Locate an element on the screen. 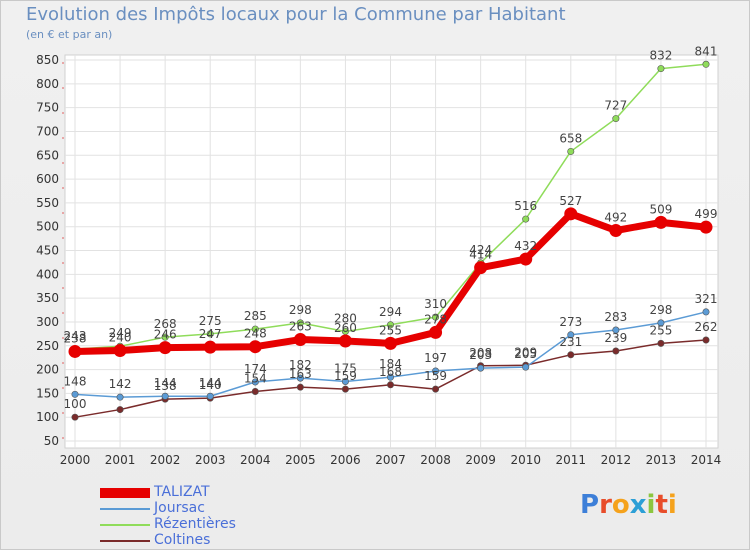  x-tick-label: 2006 is located at coordinates (345, 460).